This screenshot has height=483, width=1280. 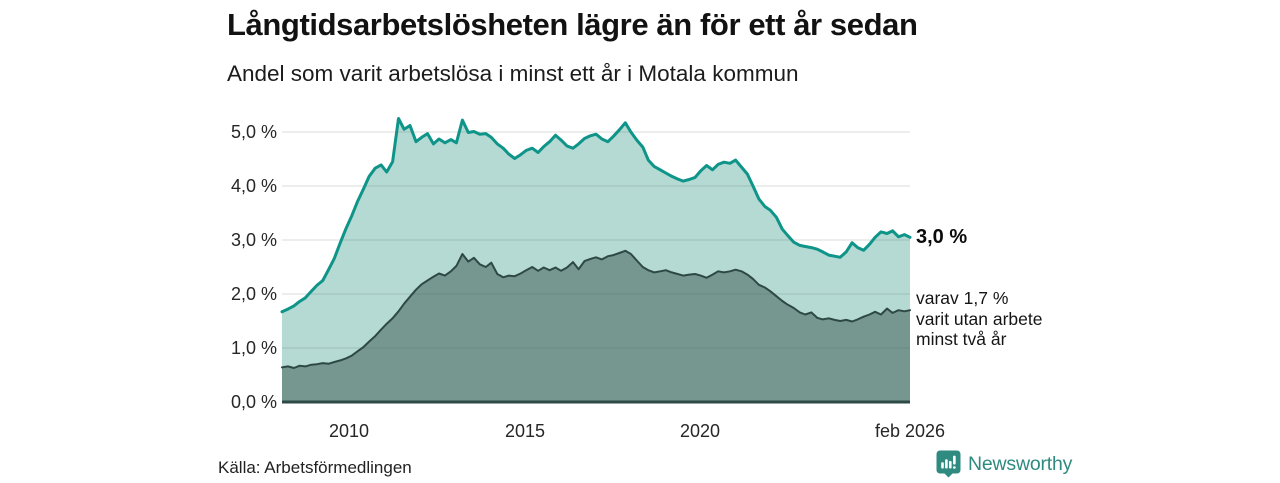 I want to click on annotation-line-1: varav 1,7 %, so click(x=962, y=298).